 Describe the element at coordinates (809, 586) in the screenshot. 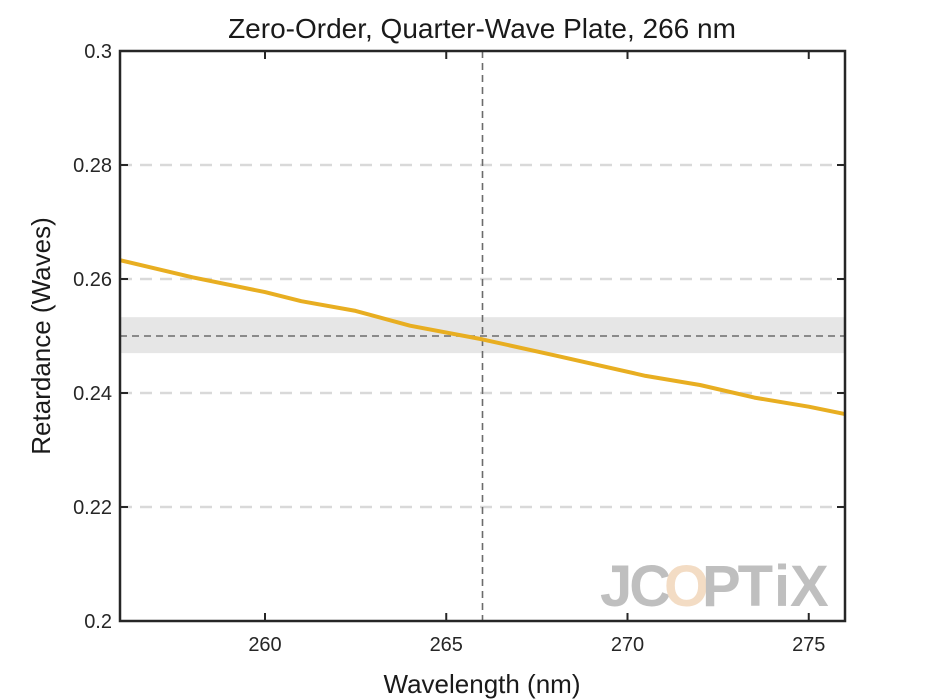

I see `svg-text: X` at that location.